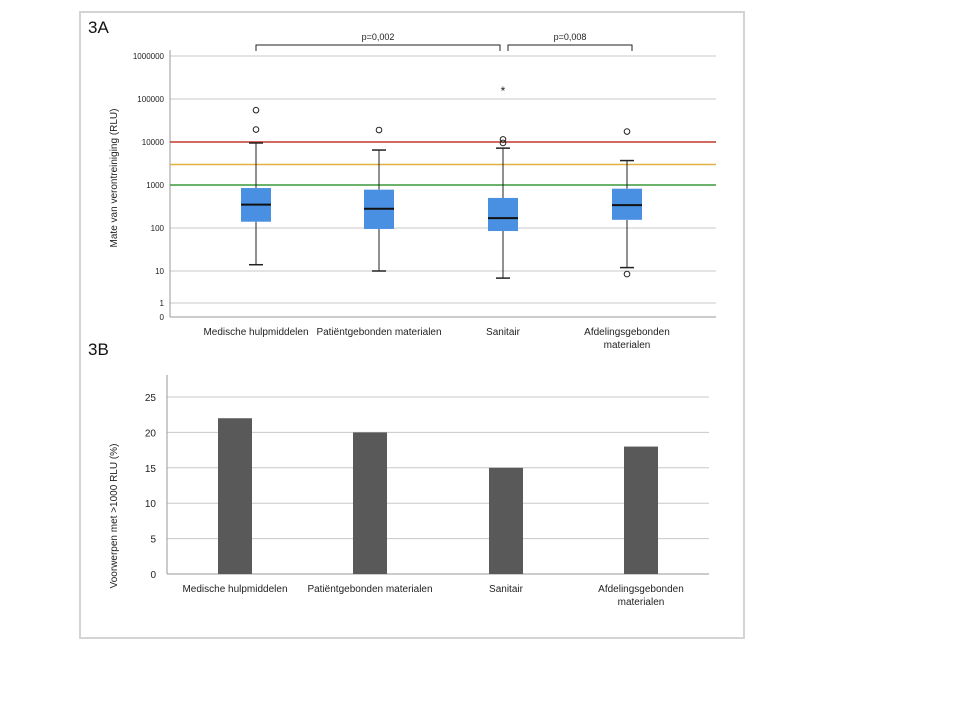  I want to click on y-tick-label: 1, so click(162, 303).